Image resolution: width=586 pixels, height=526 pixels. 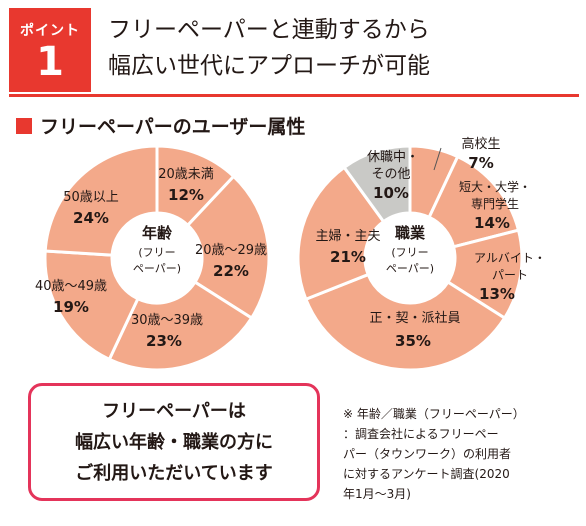 I want to click on slice-value-label: 23%, so click(x=164, y=341).